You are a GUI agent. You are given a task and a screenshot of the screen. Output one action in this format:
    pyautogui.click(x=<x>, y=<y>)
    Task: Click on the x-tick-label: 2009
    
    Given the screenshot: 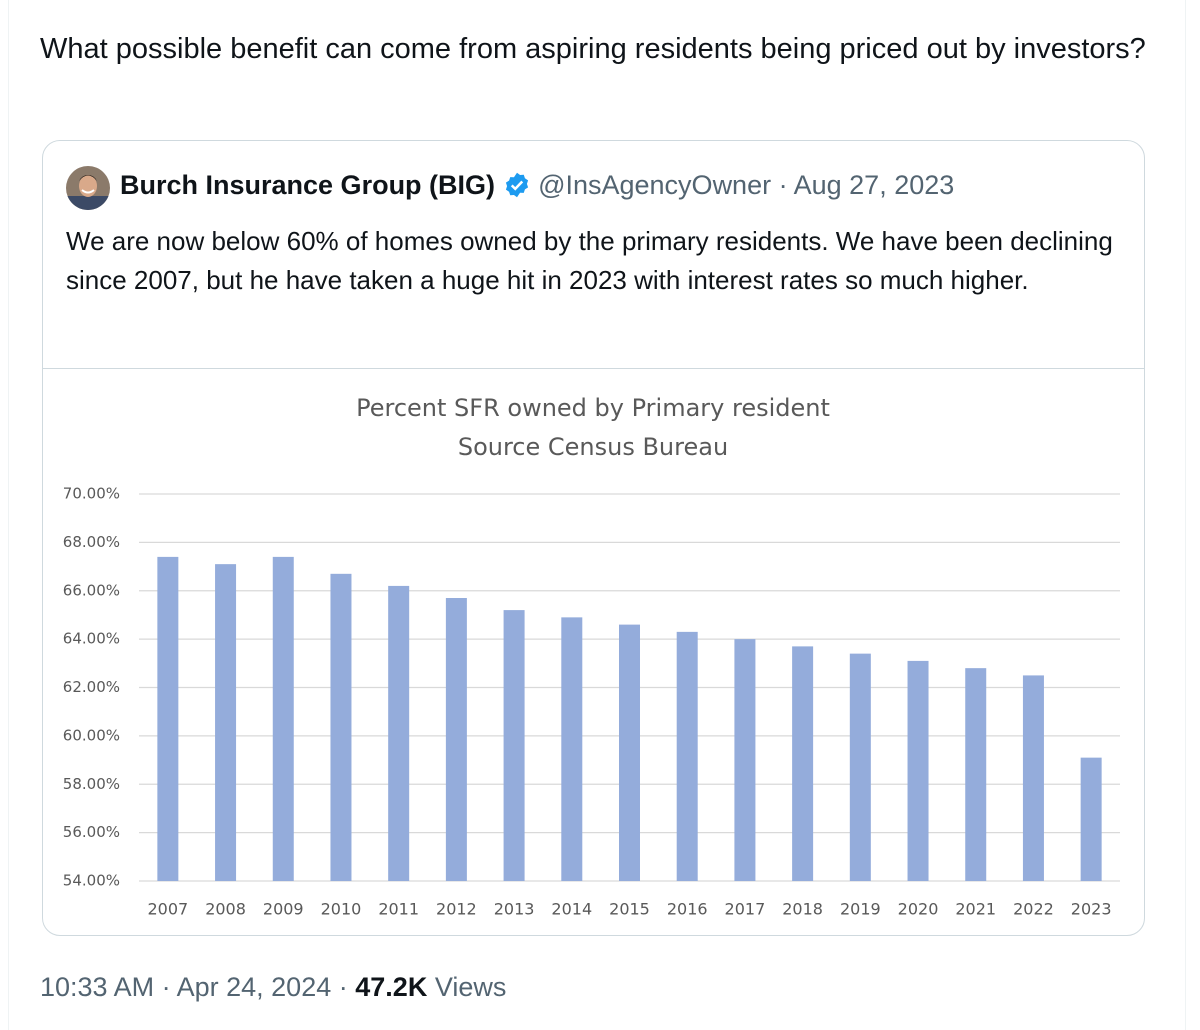 What is the action you would take?
    pyautogui.click(x=283, y=909)
    